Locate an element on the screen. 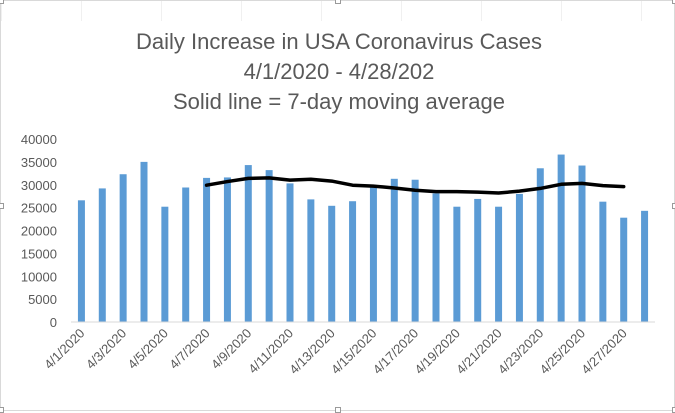  resize-handle-top-center is located at coordinates (338, 2).